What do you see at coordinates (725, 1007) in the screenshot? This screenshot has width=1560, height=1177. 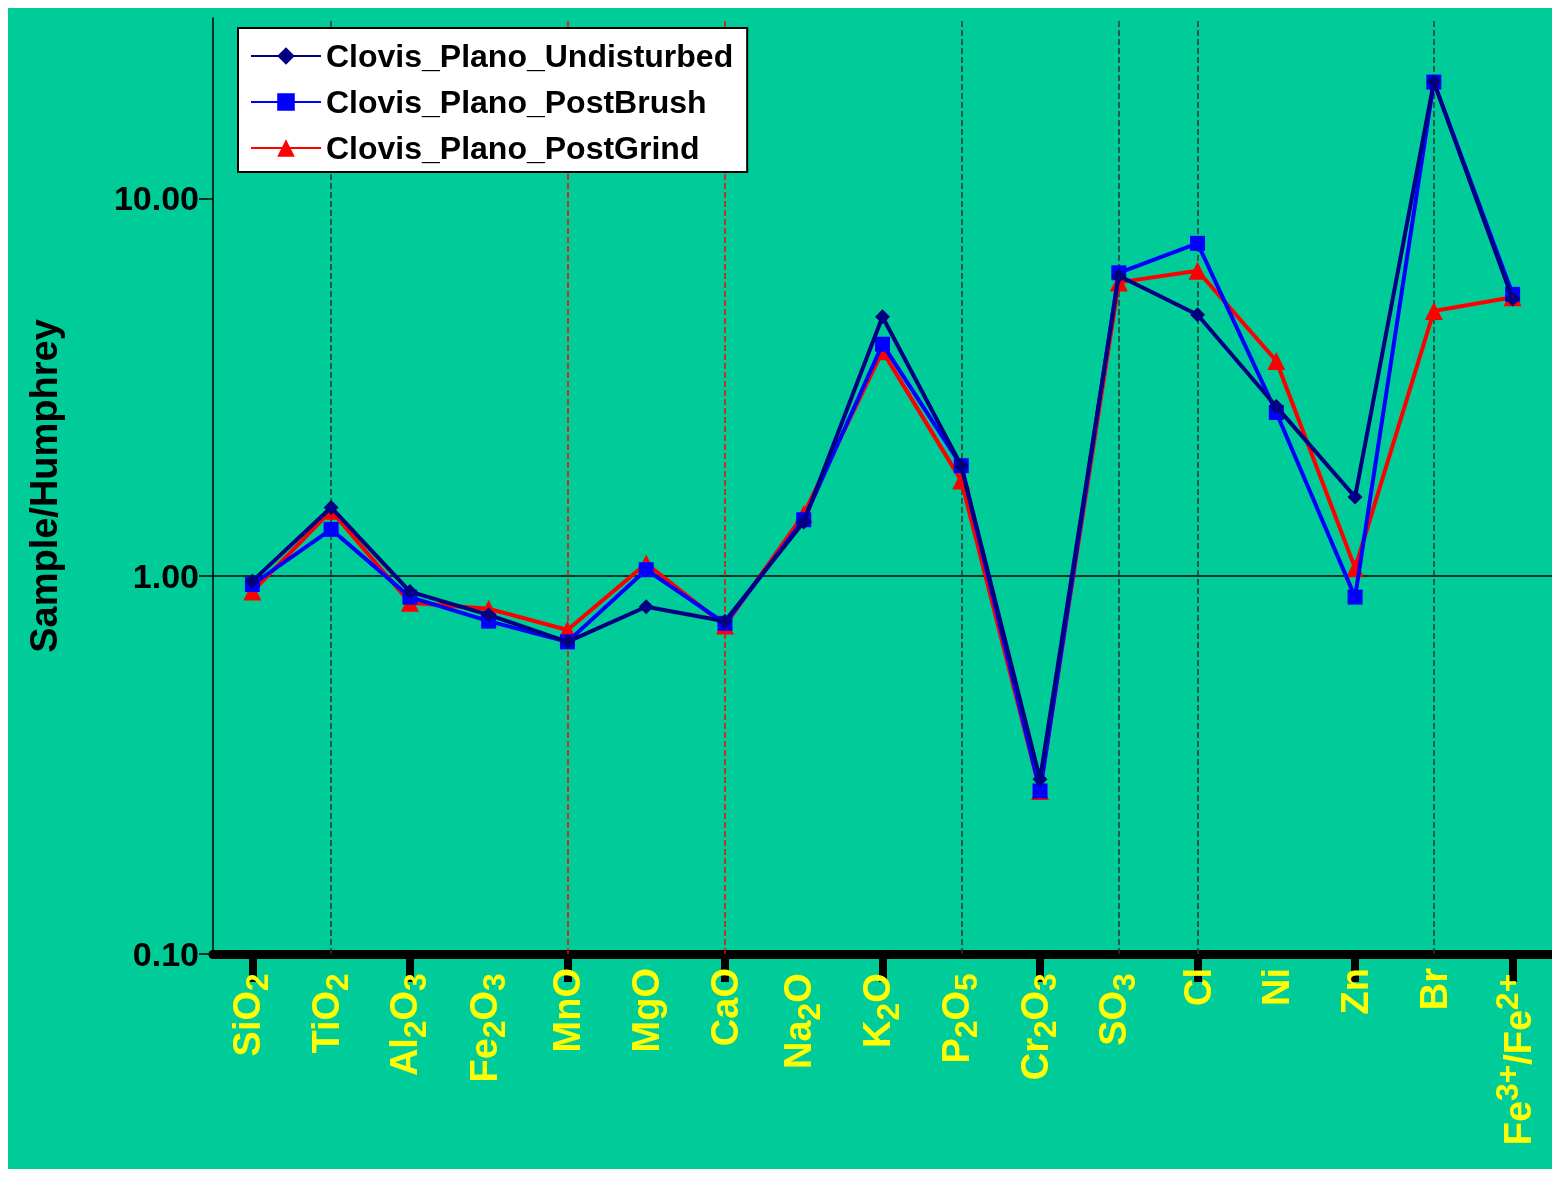 I see `x-tick-label: CaO` at bounding box center [725, 1007].